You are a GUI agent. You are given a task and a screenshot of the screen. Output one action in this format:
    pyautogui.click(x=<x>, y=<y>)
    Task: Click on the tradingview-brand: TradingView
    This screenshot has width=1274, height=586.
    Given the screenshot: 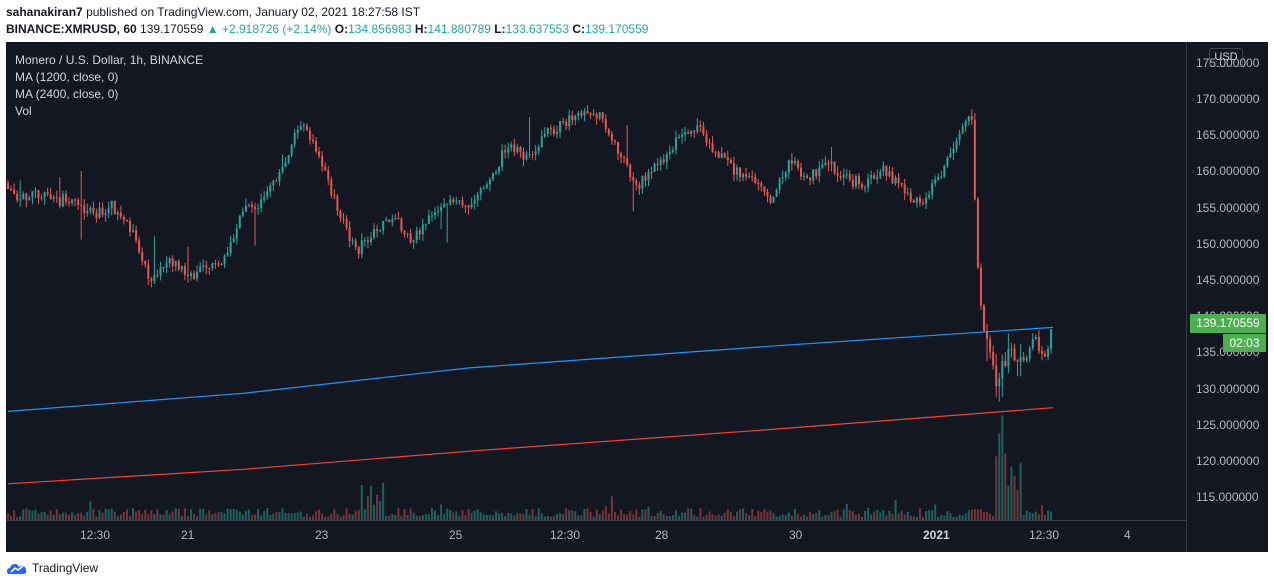 What is the action you would take?
    pyautogui.click(x=65, y=568)
    